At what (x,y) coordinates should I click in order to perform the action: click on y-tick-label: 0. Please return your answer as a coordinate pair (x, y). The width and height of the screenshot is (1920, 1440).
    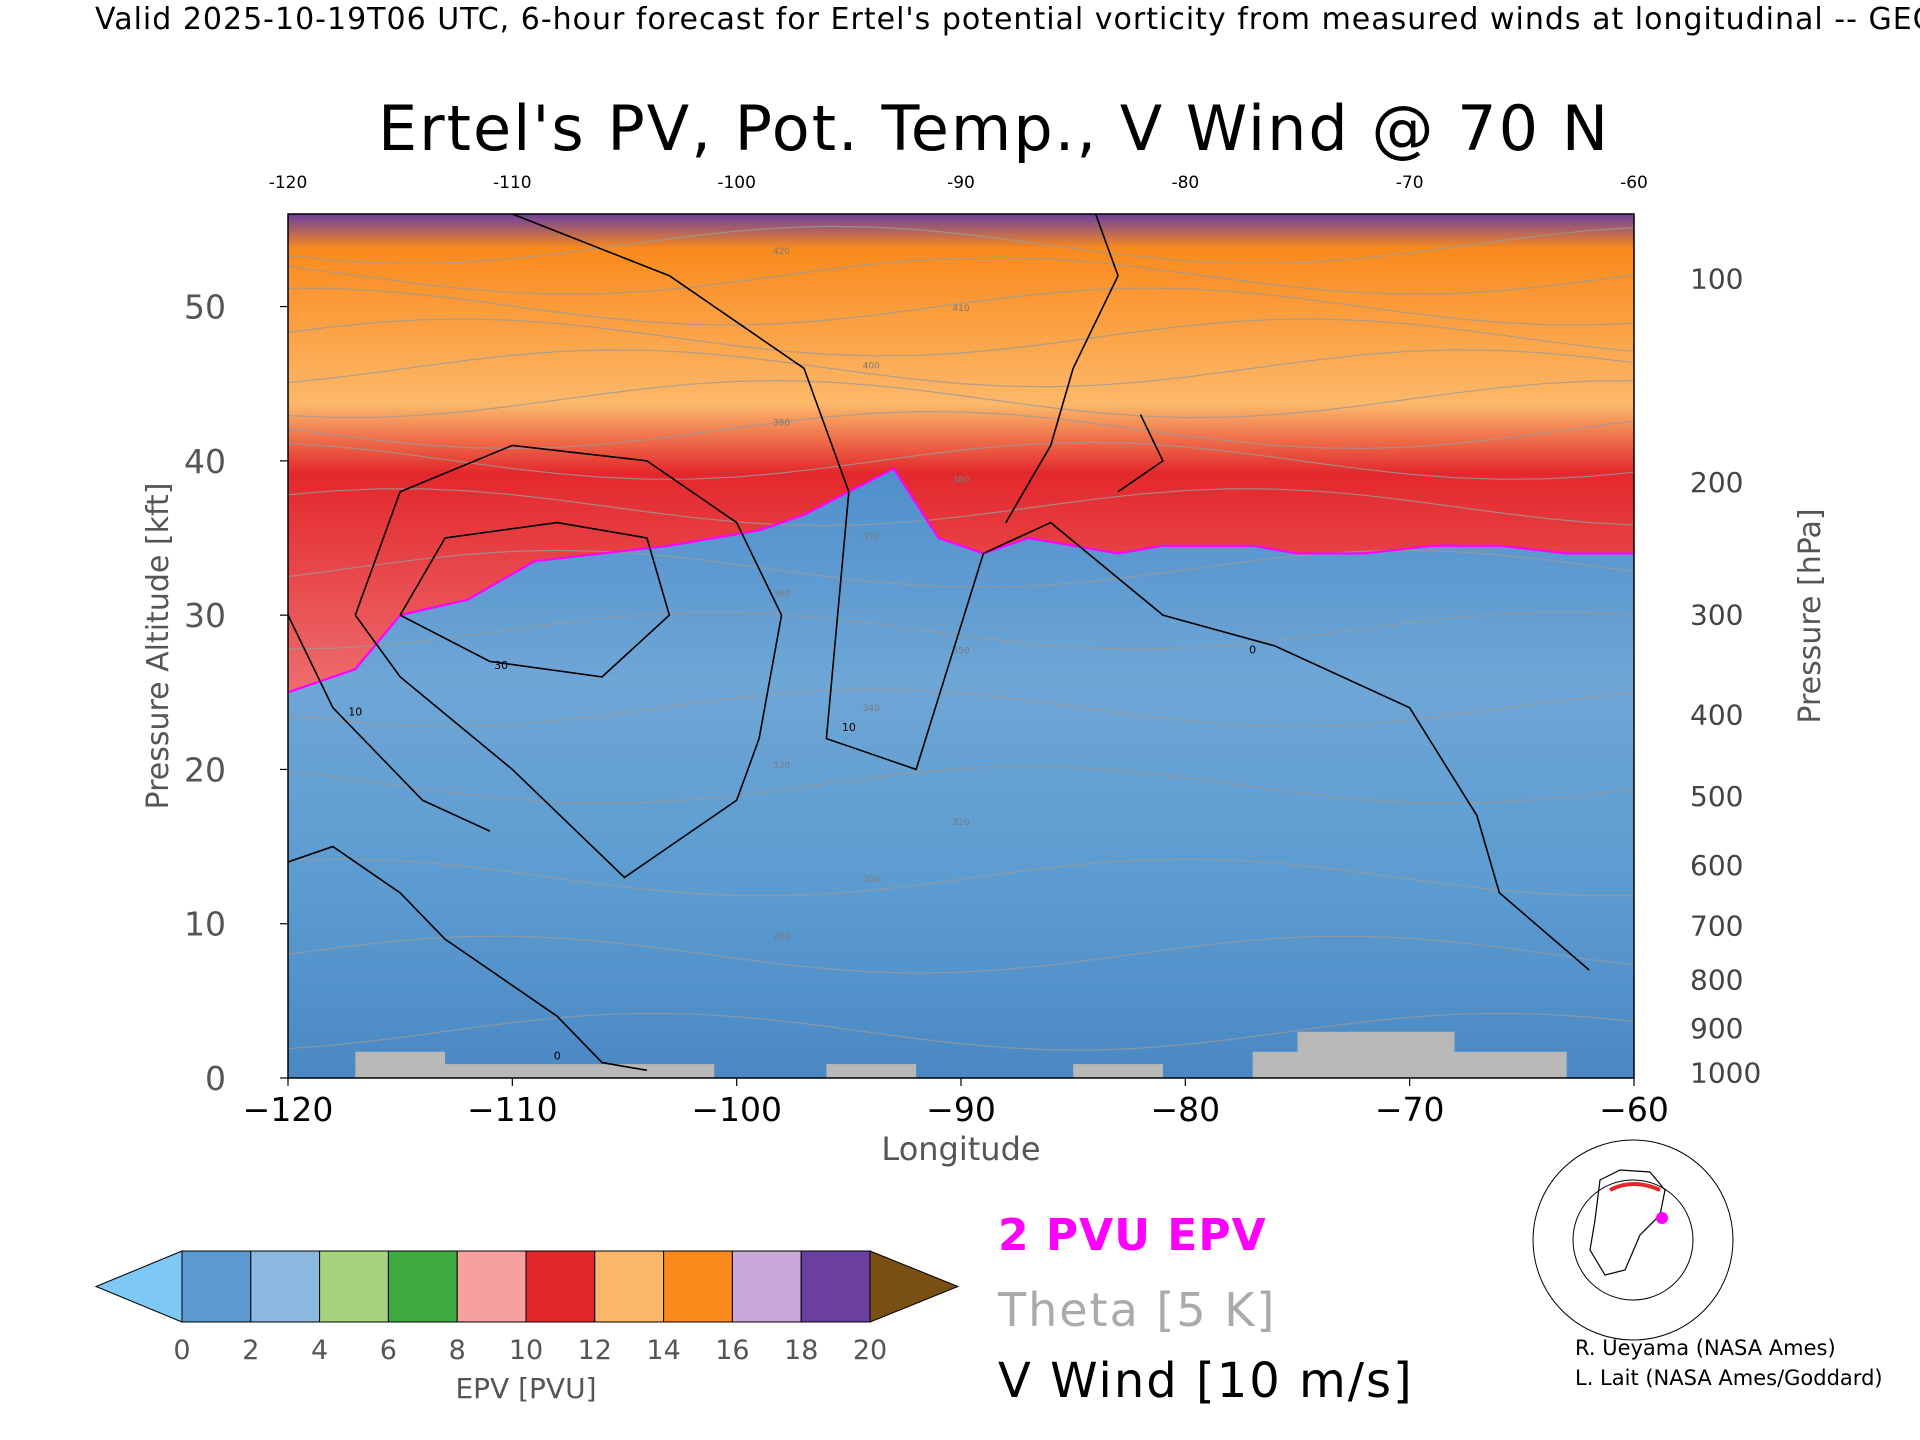
    Looking at the image, I should click on (215, 1078).